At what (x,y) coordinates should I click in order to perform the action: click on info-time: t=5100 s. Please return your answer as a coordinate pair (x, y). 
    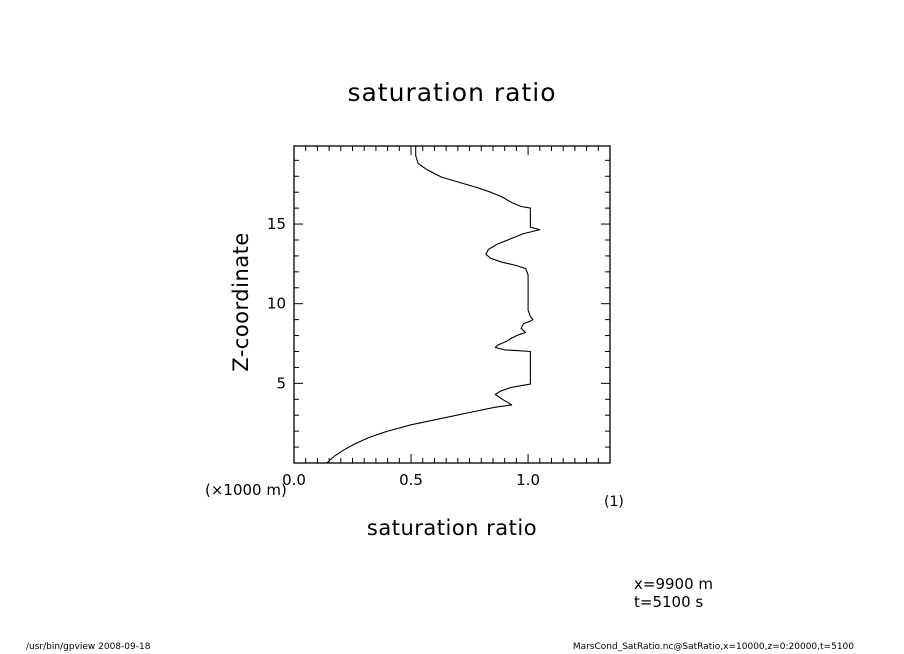
    Looking at the image, I should click on (669, 602).